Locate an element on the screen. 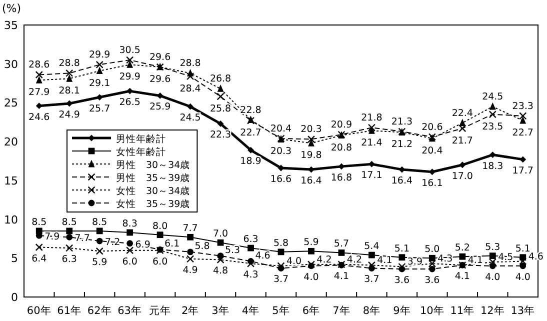 This screenshot has width=547, height=321. data-label: 6.0 is located at coordinates (160, 262).